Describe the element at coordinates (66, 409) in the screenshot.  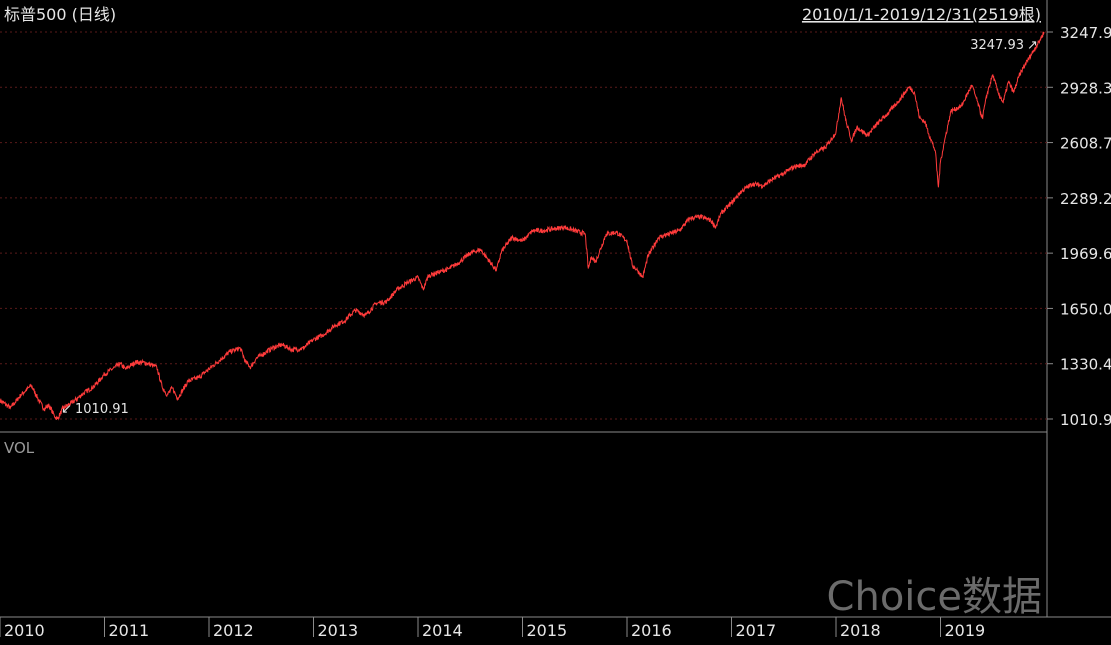
I see `min-arrow-icon: ↙` at that location.